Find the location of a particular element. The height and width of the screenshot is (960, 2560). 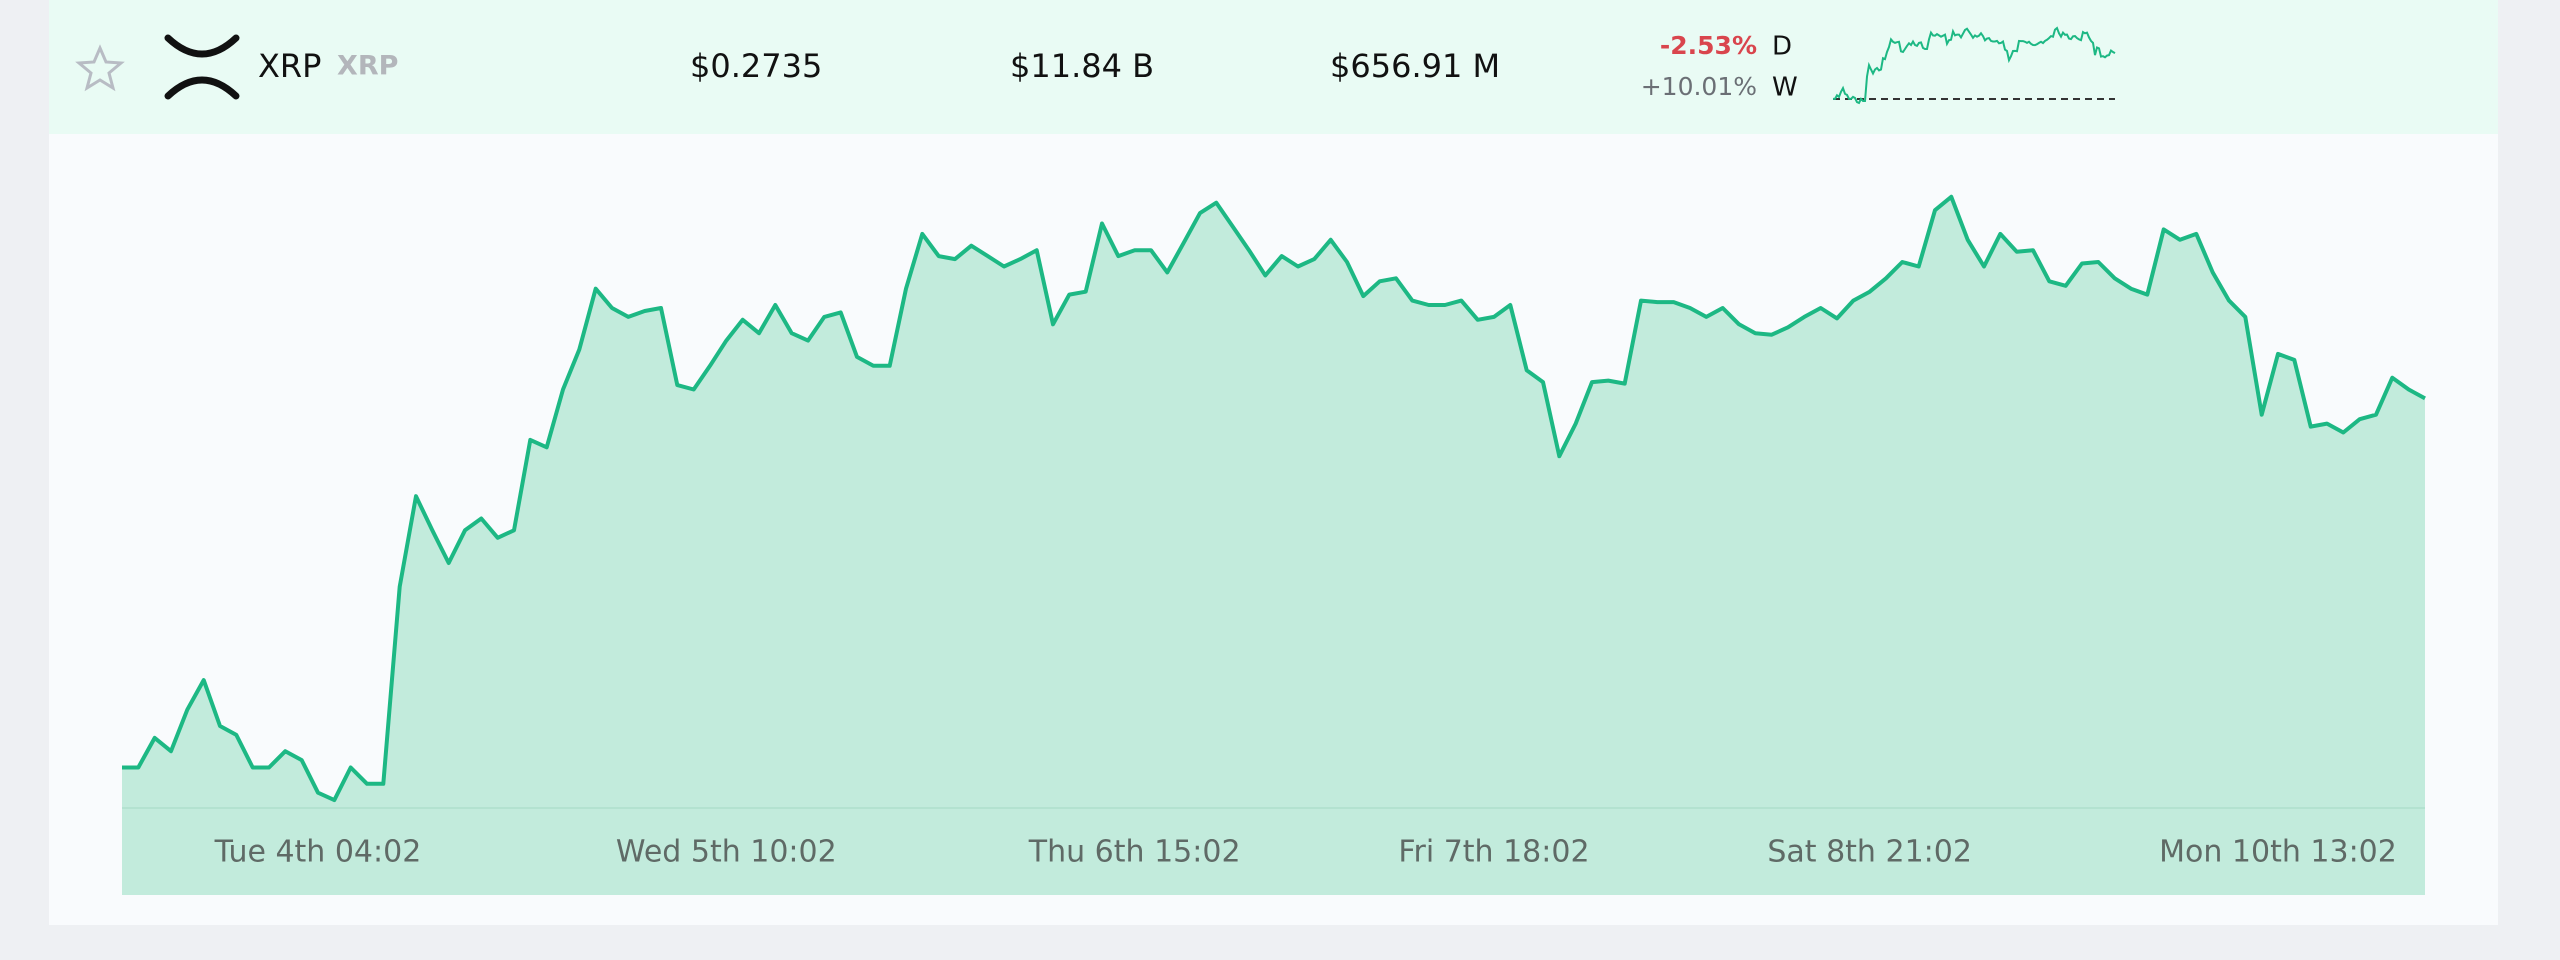

x-tick-label: Mon 10th 13:02 is located at coordinates (2278, 852).